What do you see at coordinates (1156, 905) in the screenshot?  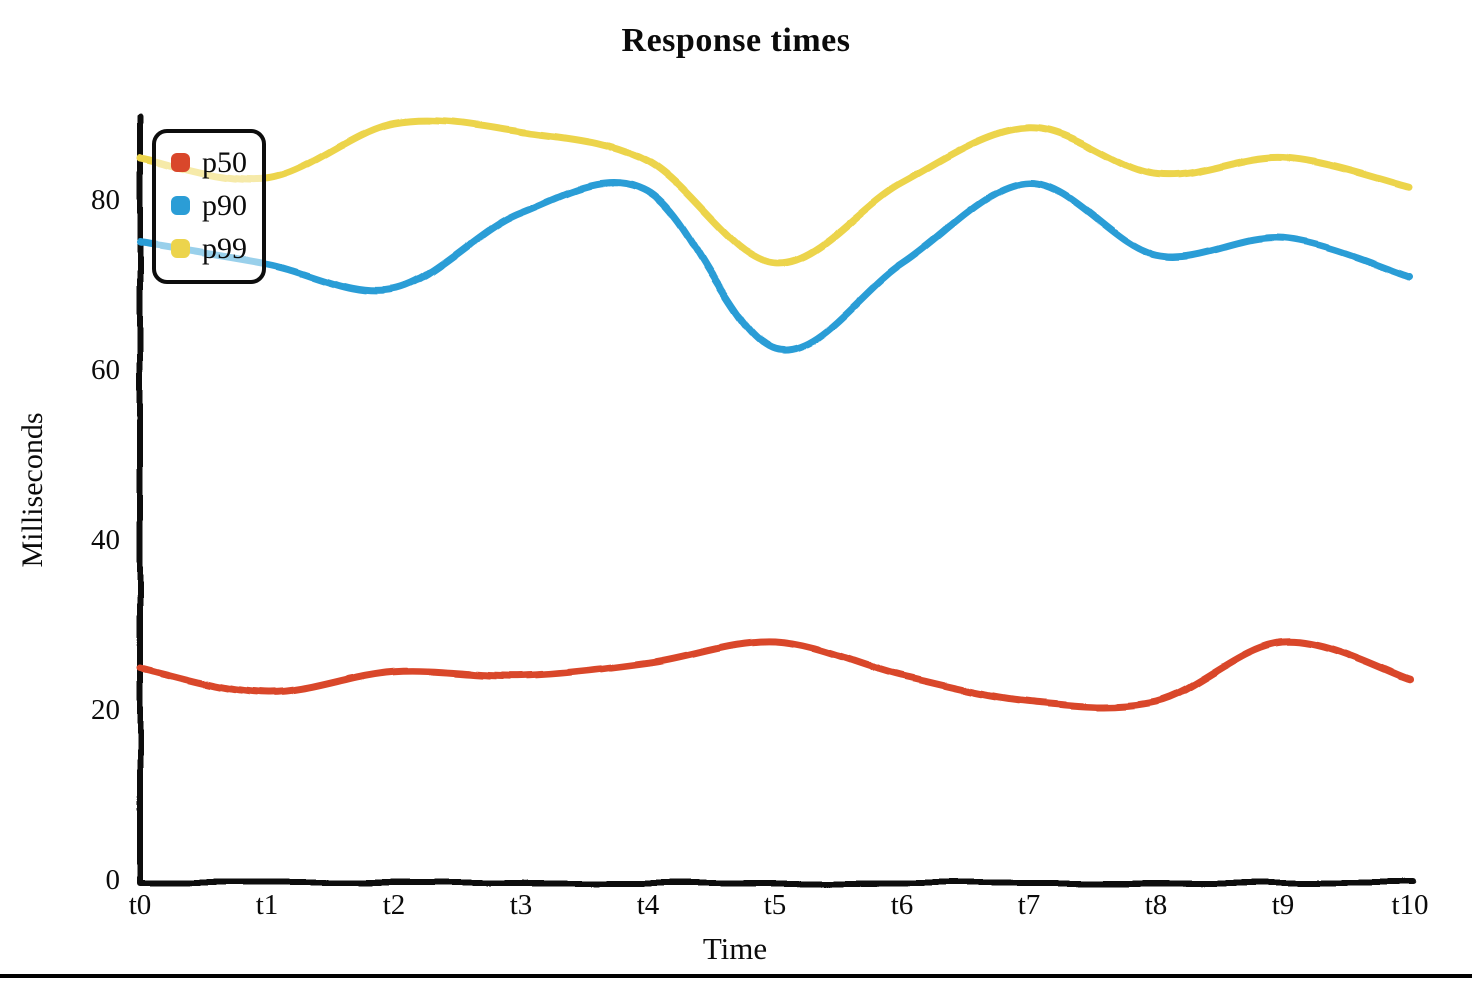 I see `x-tick-label: t8` at bounding box center [1156, 905].